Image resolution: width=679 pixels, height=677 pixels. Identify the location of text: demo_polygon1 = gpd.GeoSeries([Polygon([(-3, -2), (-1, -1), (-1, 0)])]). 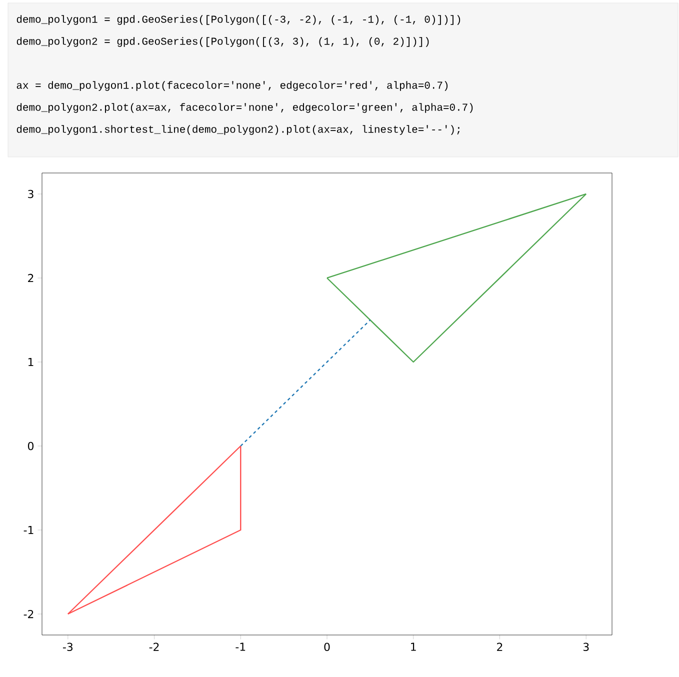
(238, 20).